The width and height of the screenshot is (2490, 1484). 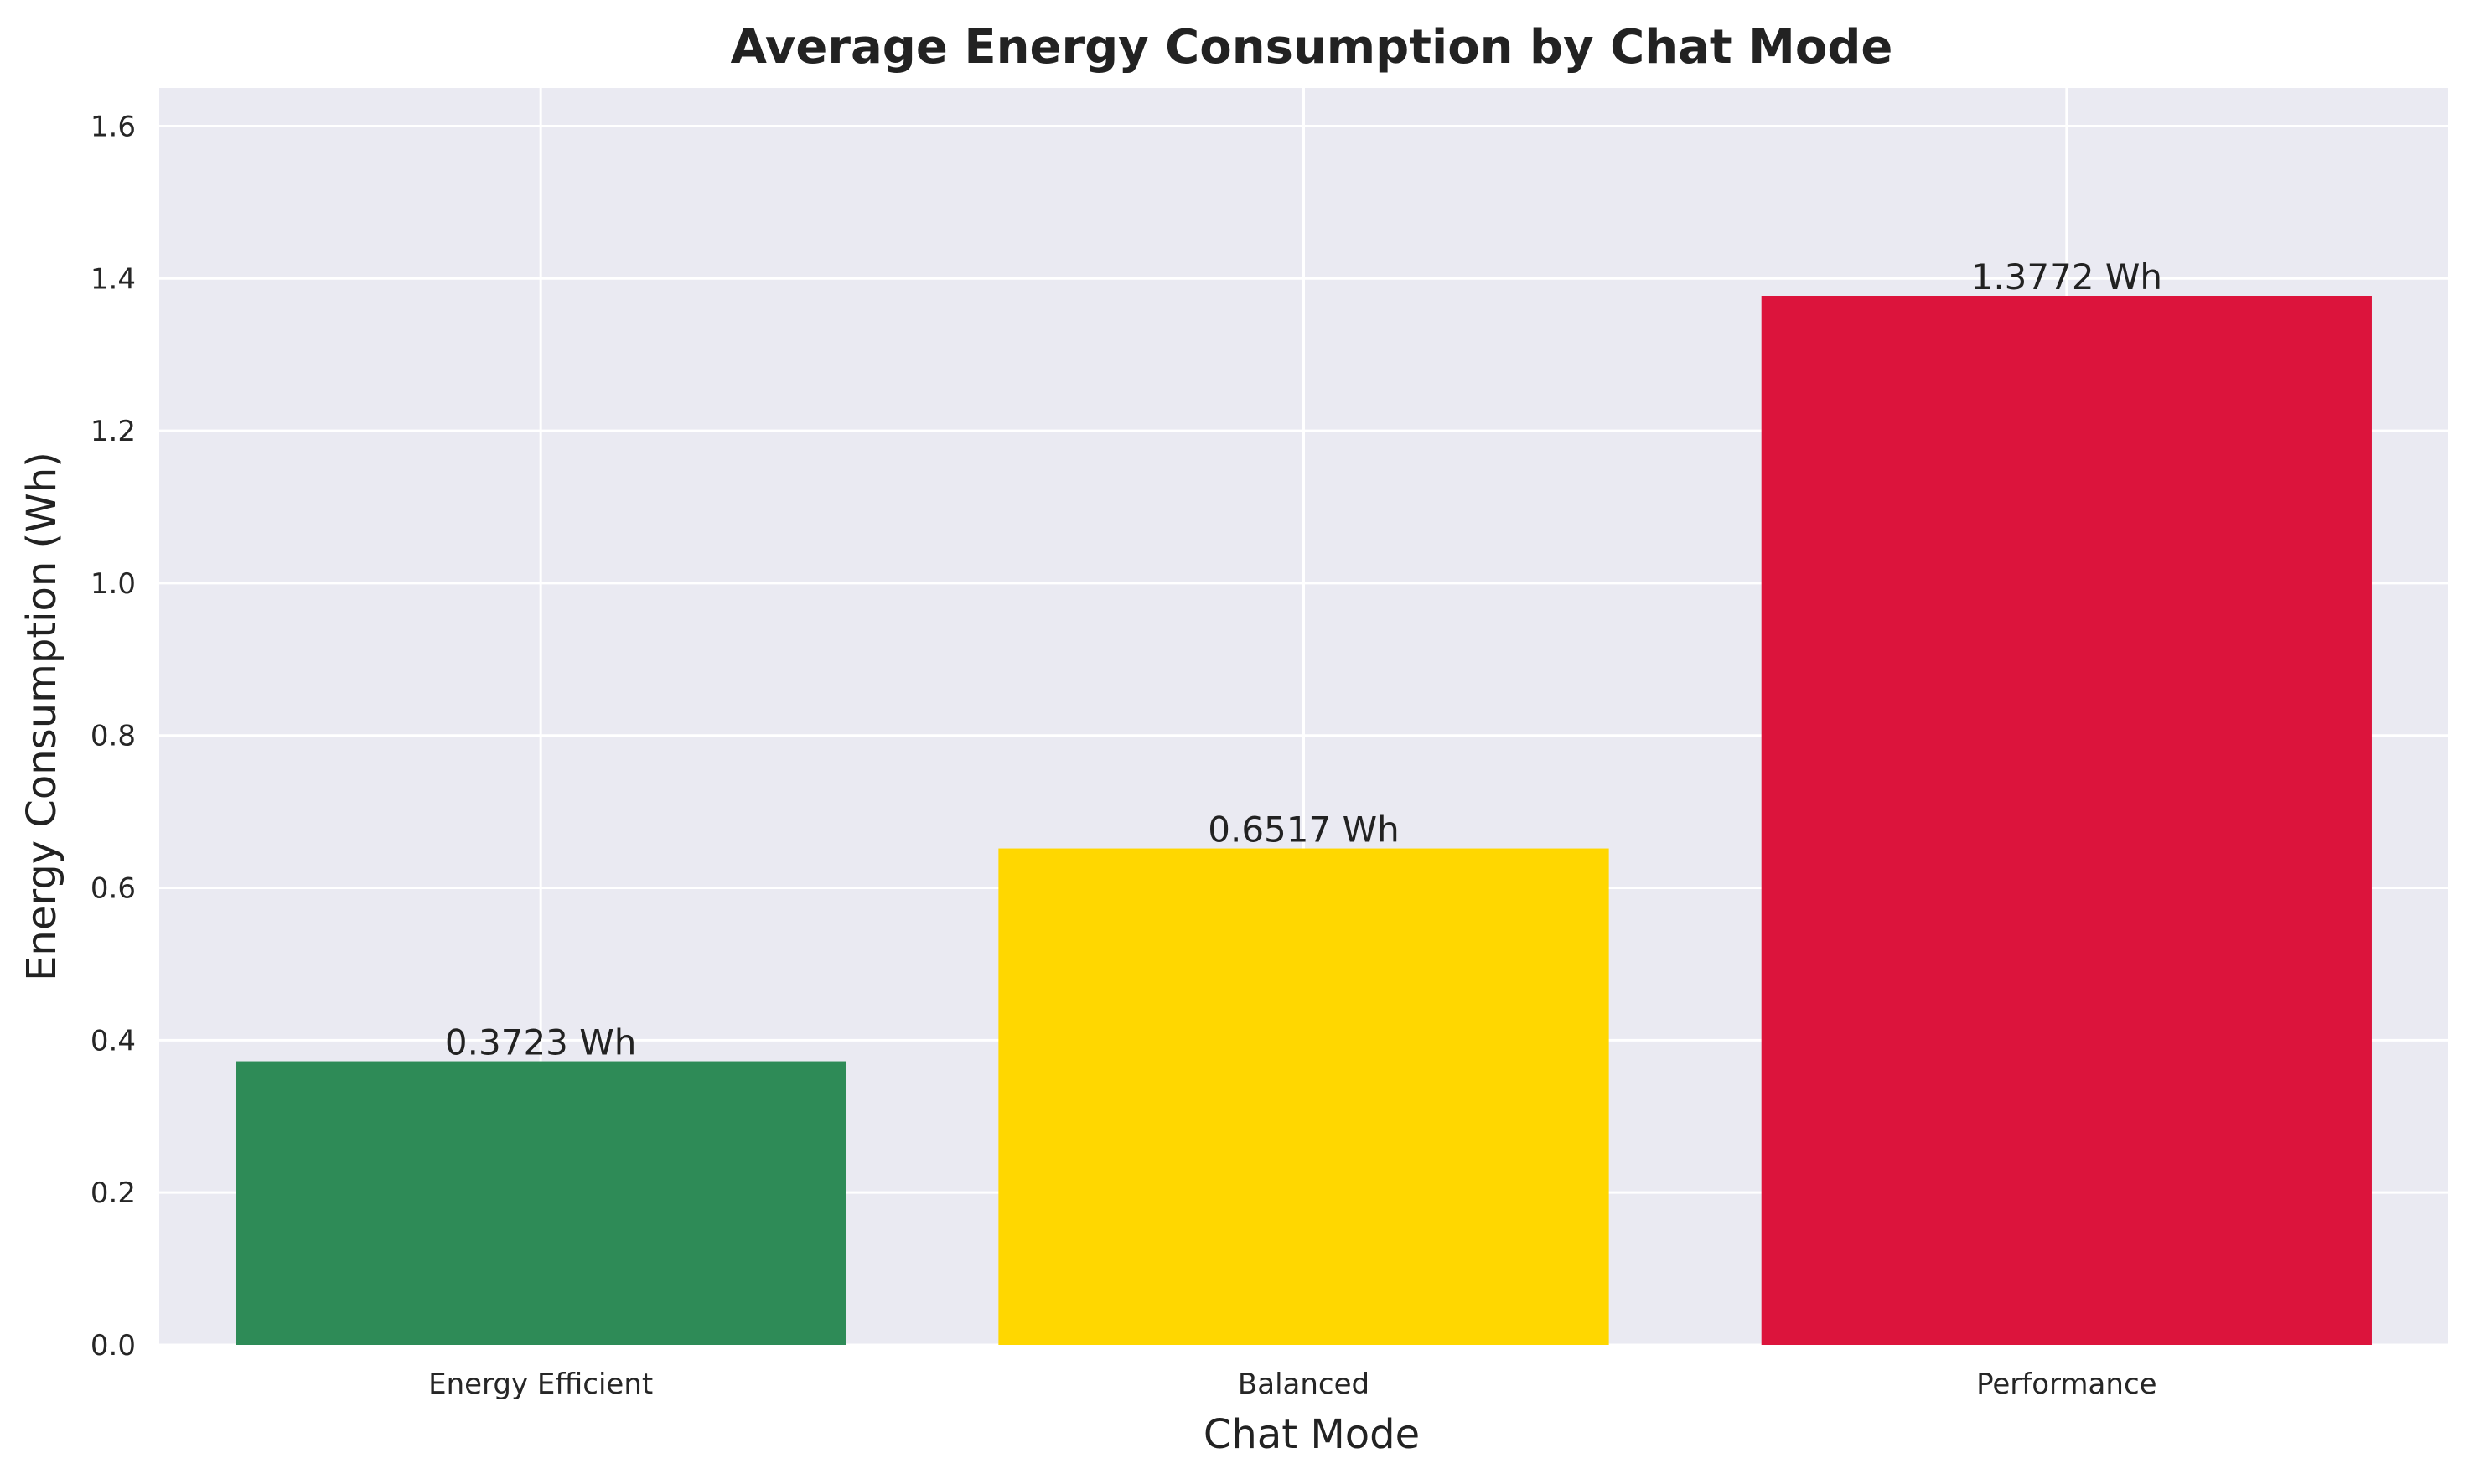 I want to click on y-tick-label: 0.2, so click(x=113, y=1193).